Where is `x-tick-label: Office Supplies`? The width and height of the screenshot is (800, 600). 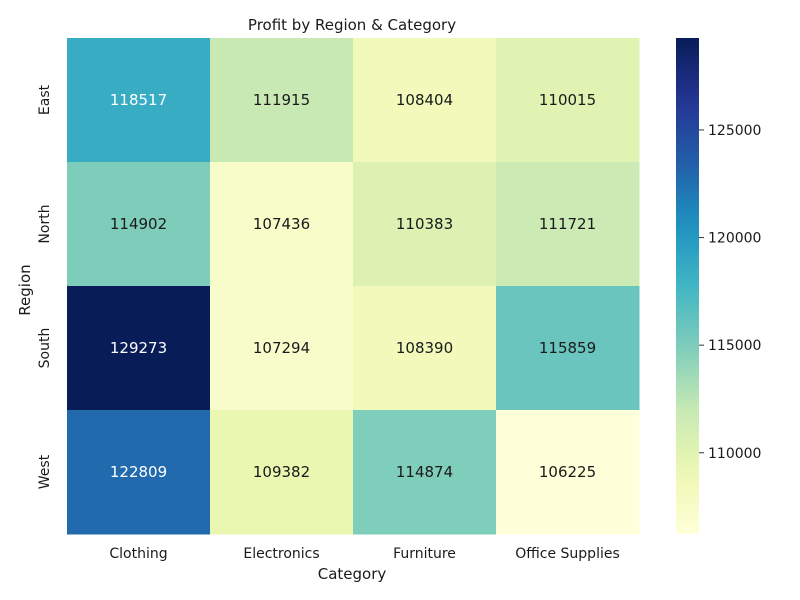 x-tick-label: Office Supplies is located at coordinates (567, 554).